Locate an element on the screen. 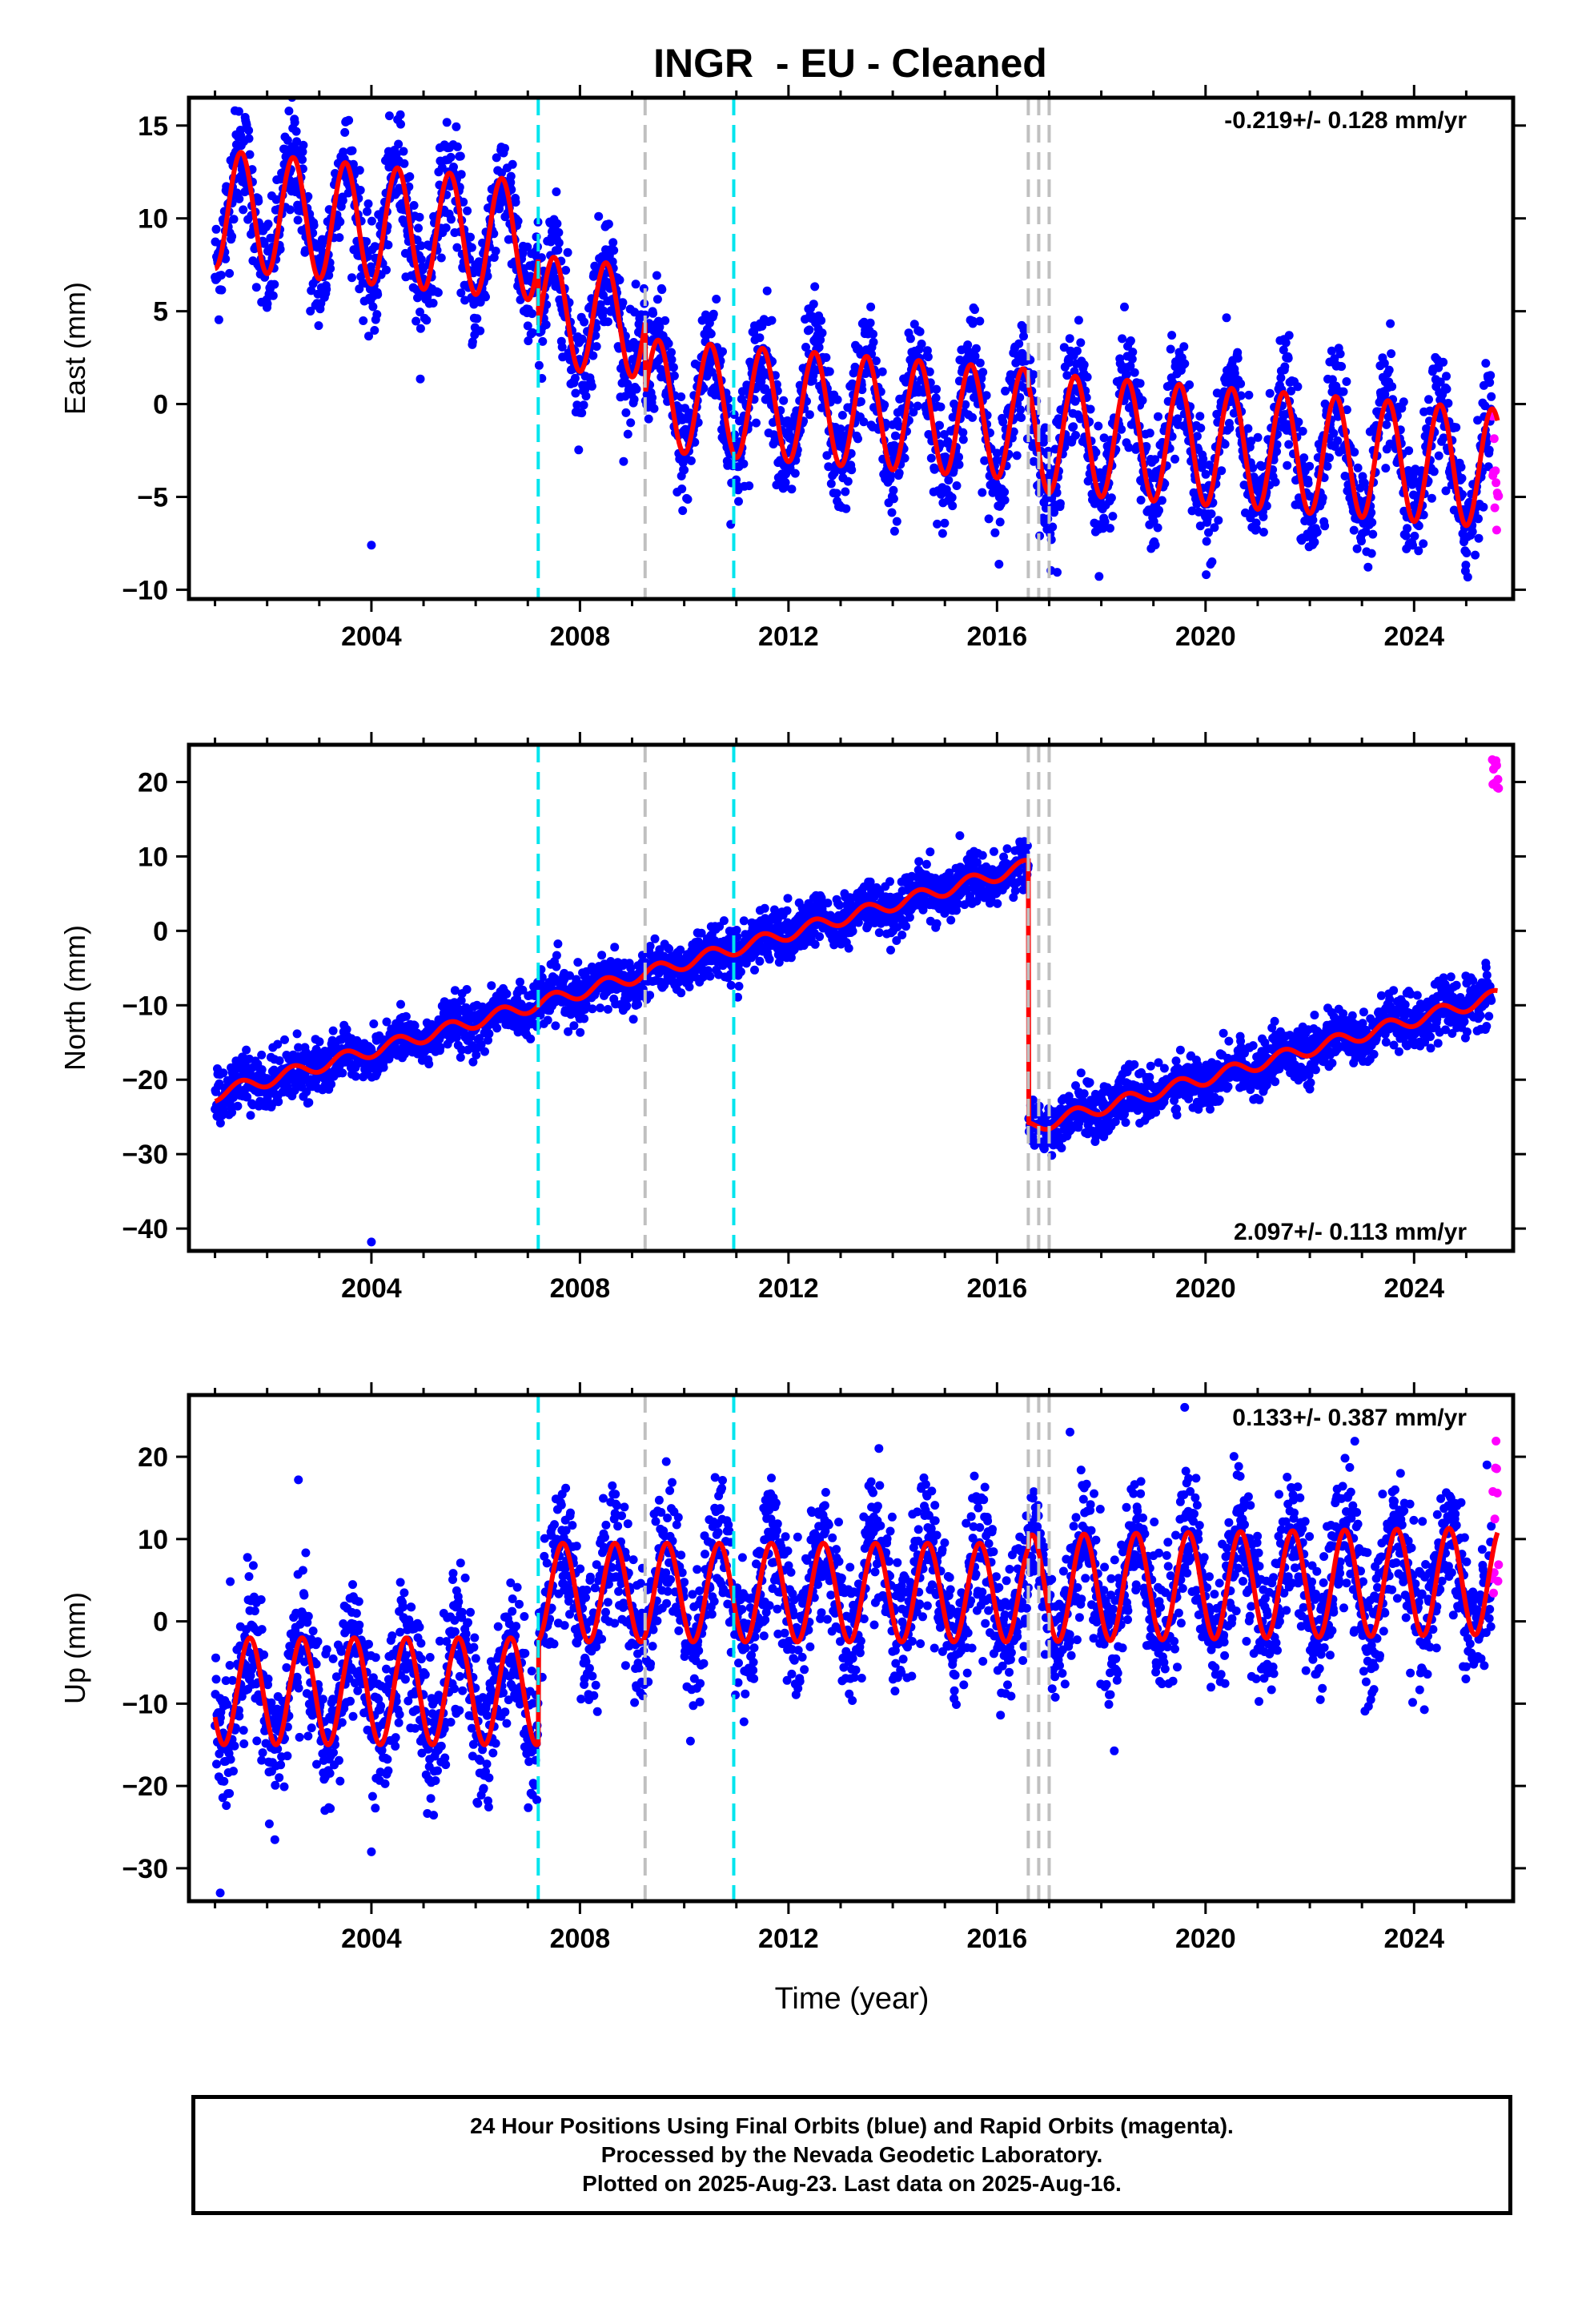 The height and width of the screenshot is (2324, 1582). y-tick-label: −5 is located at coordinates (152, 497).